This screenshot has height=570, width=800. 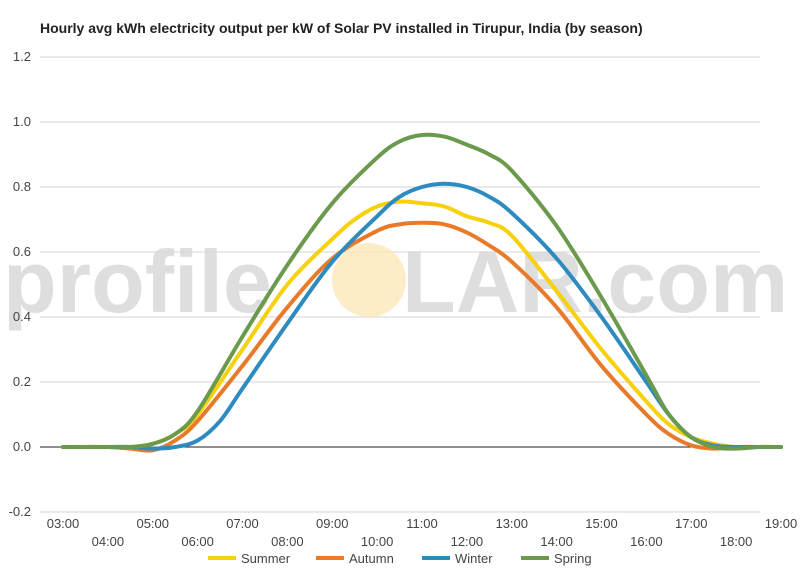 What do you see at coordinates (287, 541) in the screenshot?
I see `x-tick-label: 08:00` at bounding box center [287, 541].